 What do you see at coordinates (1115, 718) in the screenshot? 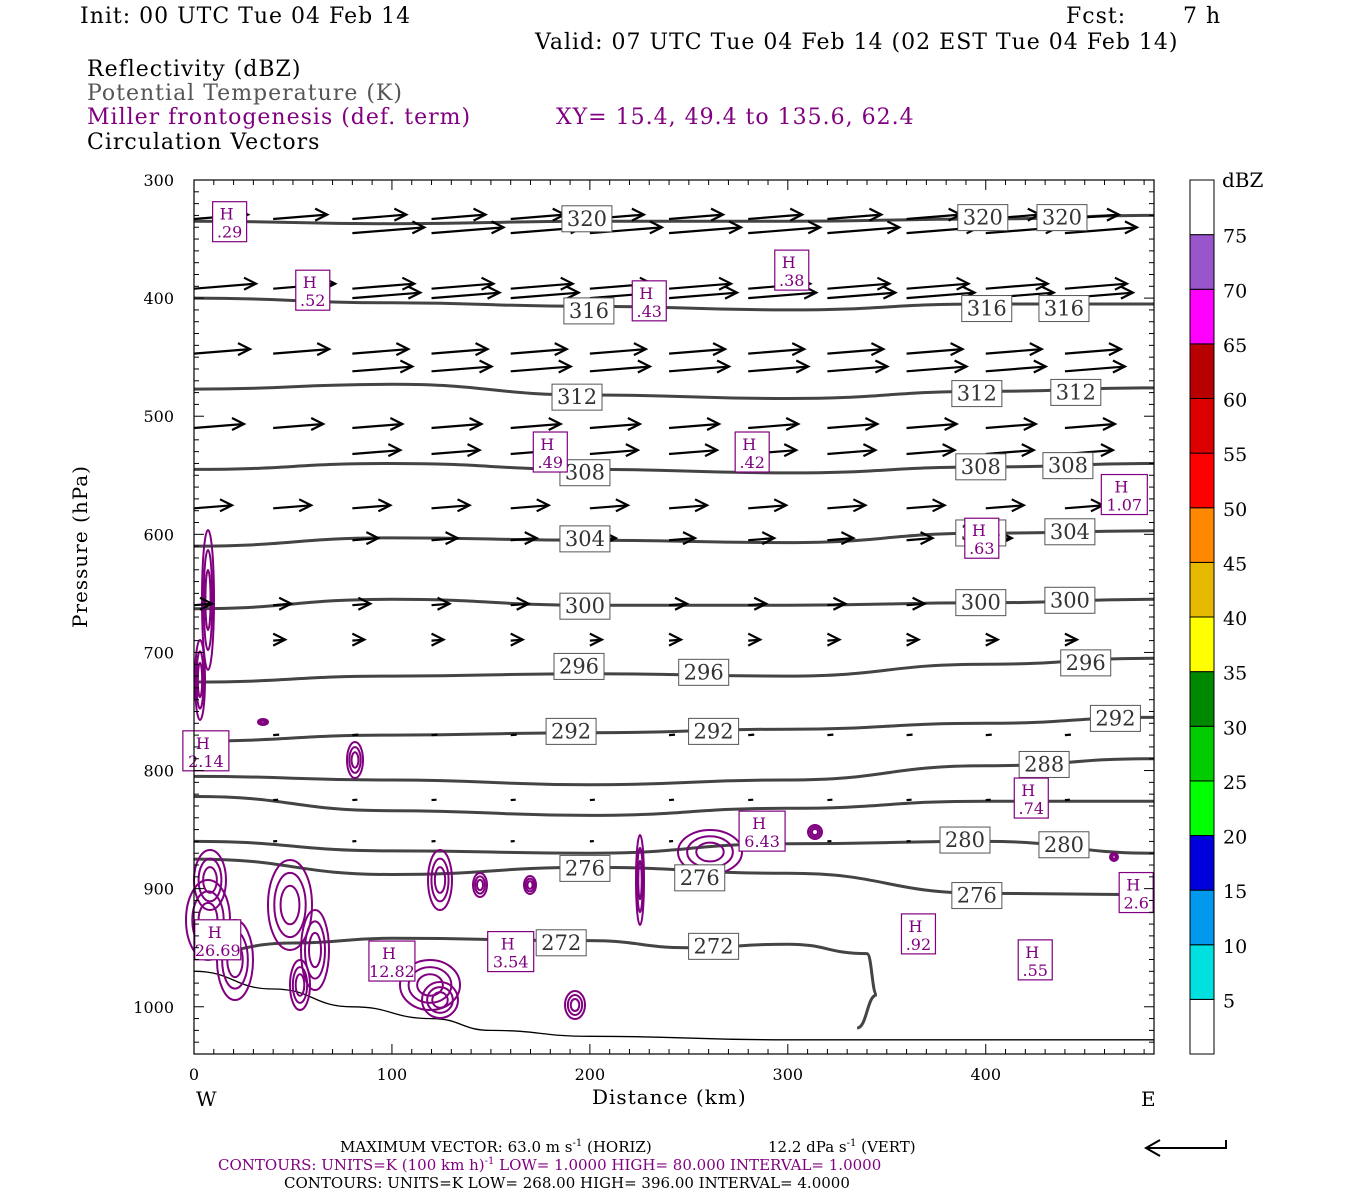
I see `theta-label-292: 292` at bounding box center [1115, 718].